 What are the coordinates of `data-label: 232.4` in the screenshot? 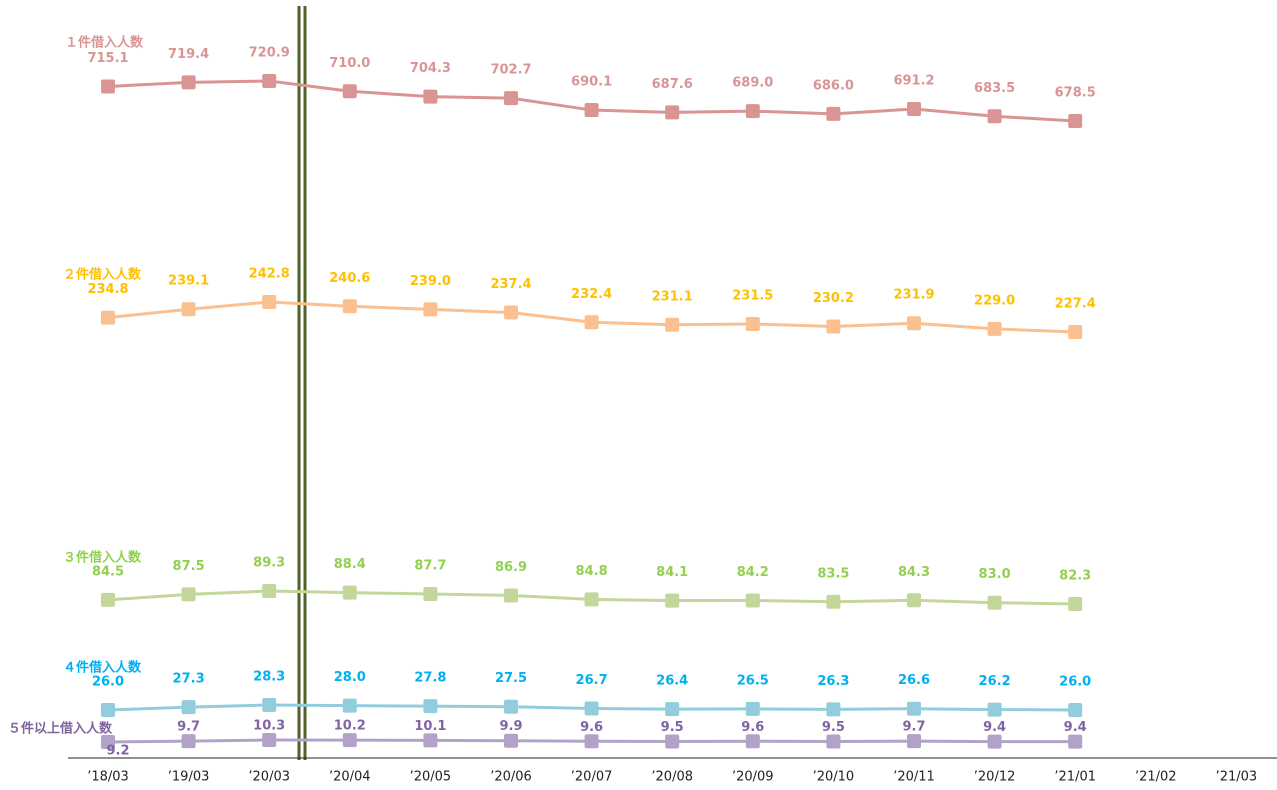 It's located at (591, 294).